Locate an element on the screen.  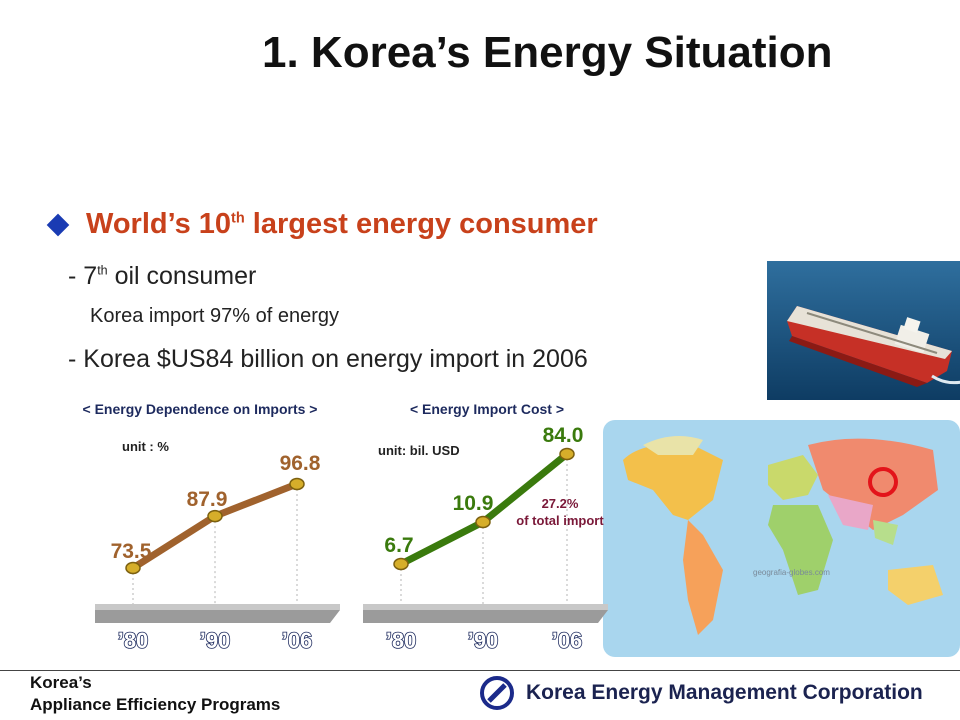
chart1-value-label-1: 87.9 is located at coordinates (207, 499).